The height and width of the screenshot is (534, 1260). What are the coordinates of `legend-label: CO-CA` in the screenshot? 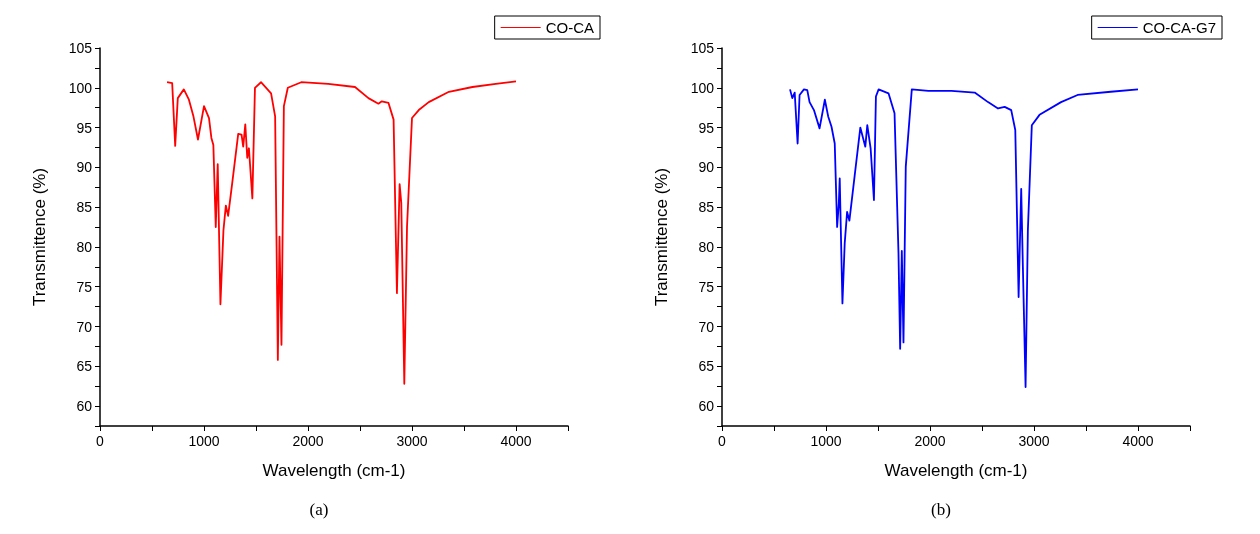 It's located at (570, 27).